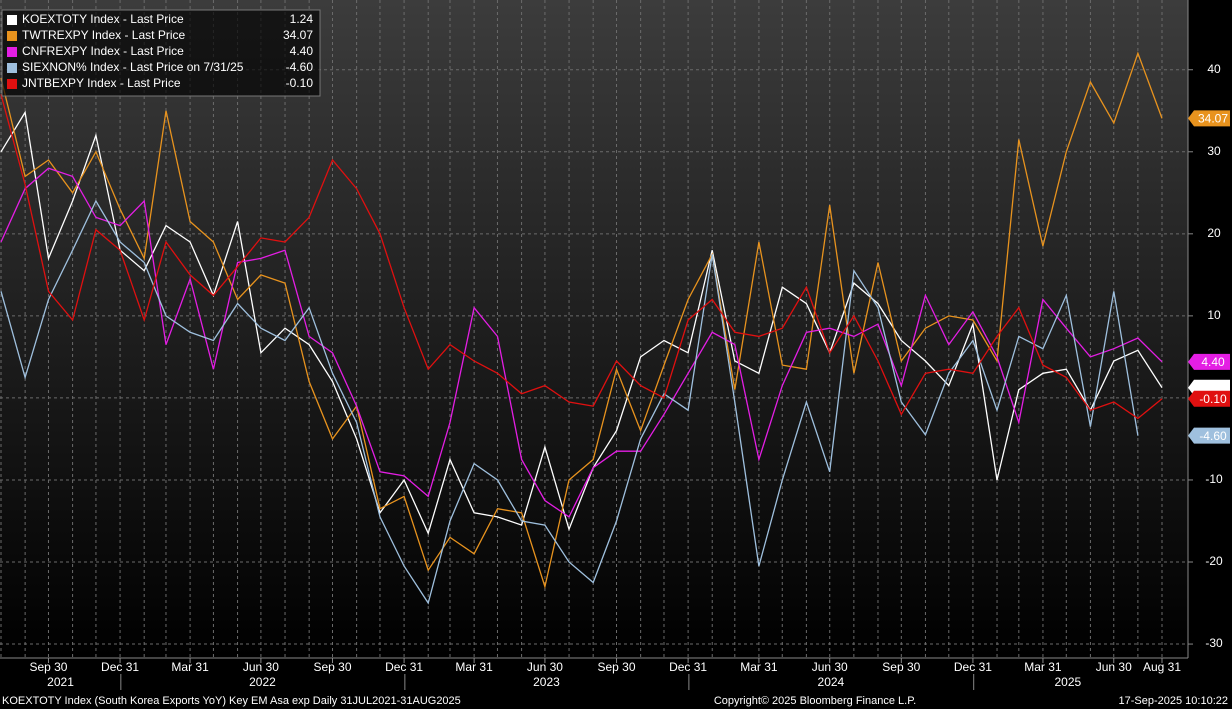 This screenshot has height=709, width=1232. What do you see at coordinates (302, 51) in the screenshot?
I see `legend-value: 4.40` at bounding box center [302, 51].